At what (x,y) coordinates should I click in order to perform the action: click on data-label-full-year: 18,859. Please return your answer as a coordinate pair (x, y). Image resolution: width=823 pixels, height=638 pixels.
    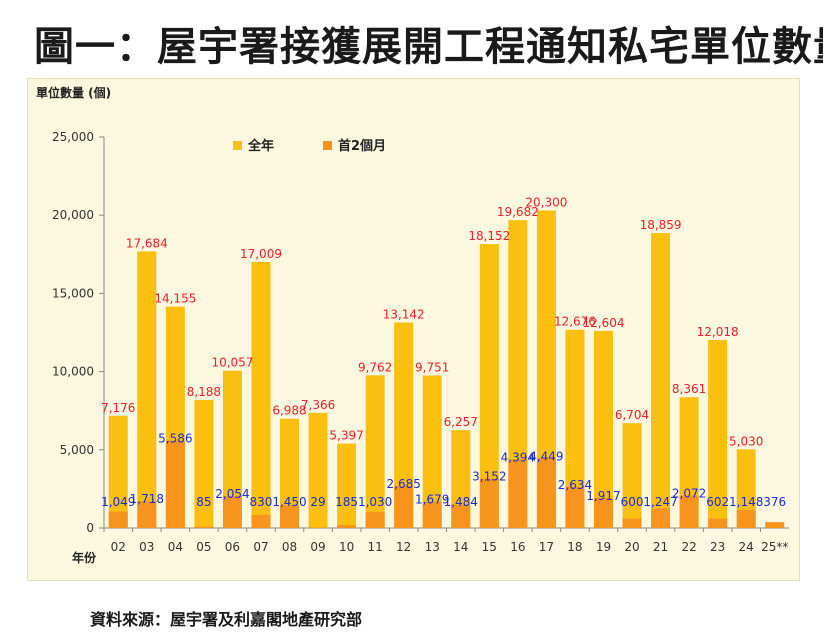
    Looking at the image, I should click on (661, 225).